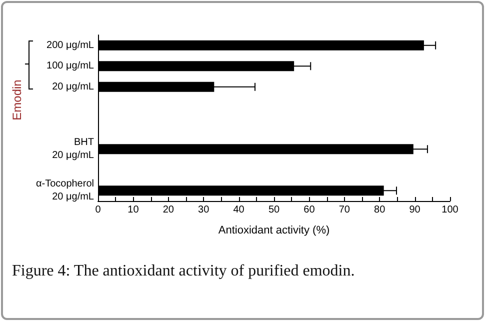 This screenshot has height=321, width=485. I want to click on y-tick-label: α-Tocopherol 20 μg/mL, so click(65, 190).